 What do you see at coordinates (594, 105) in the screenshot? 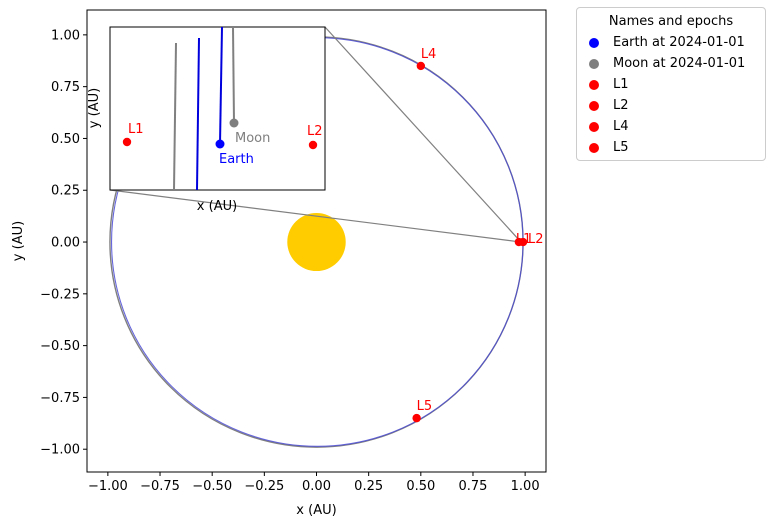
I see `legend-marker-l2` at bounding box center [594, 105].